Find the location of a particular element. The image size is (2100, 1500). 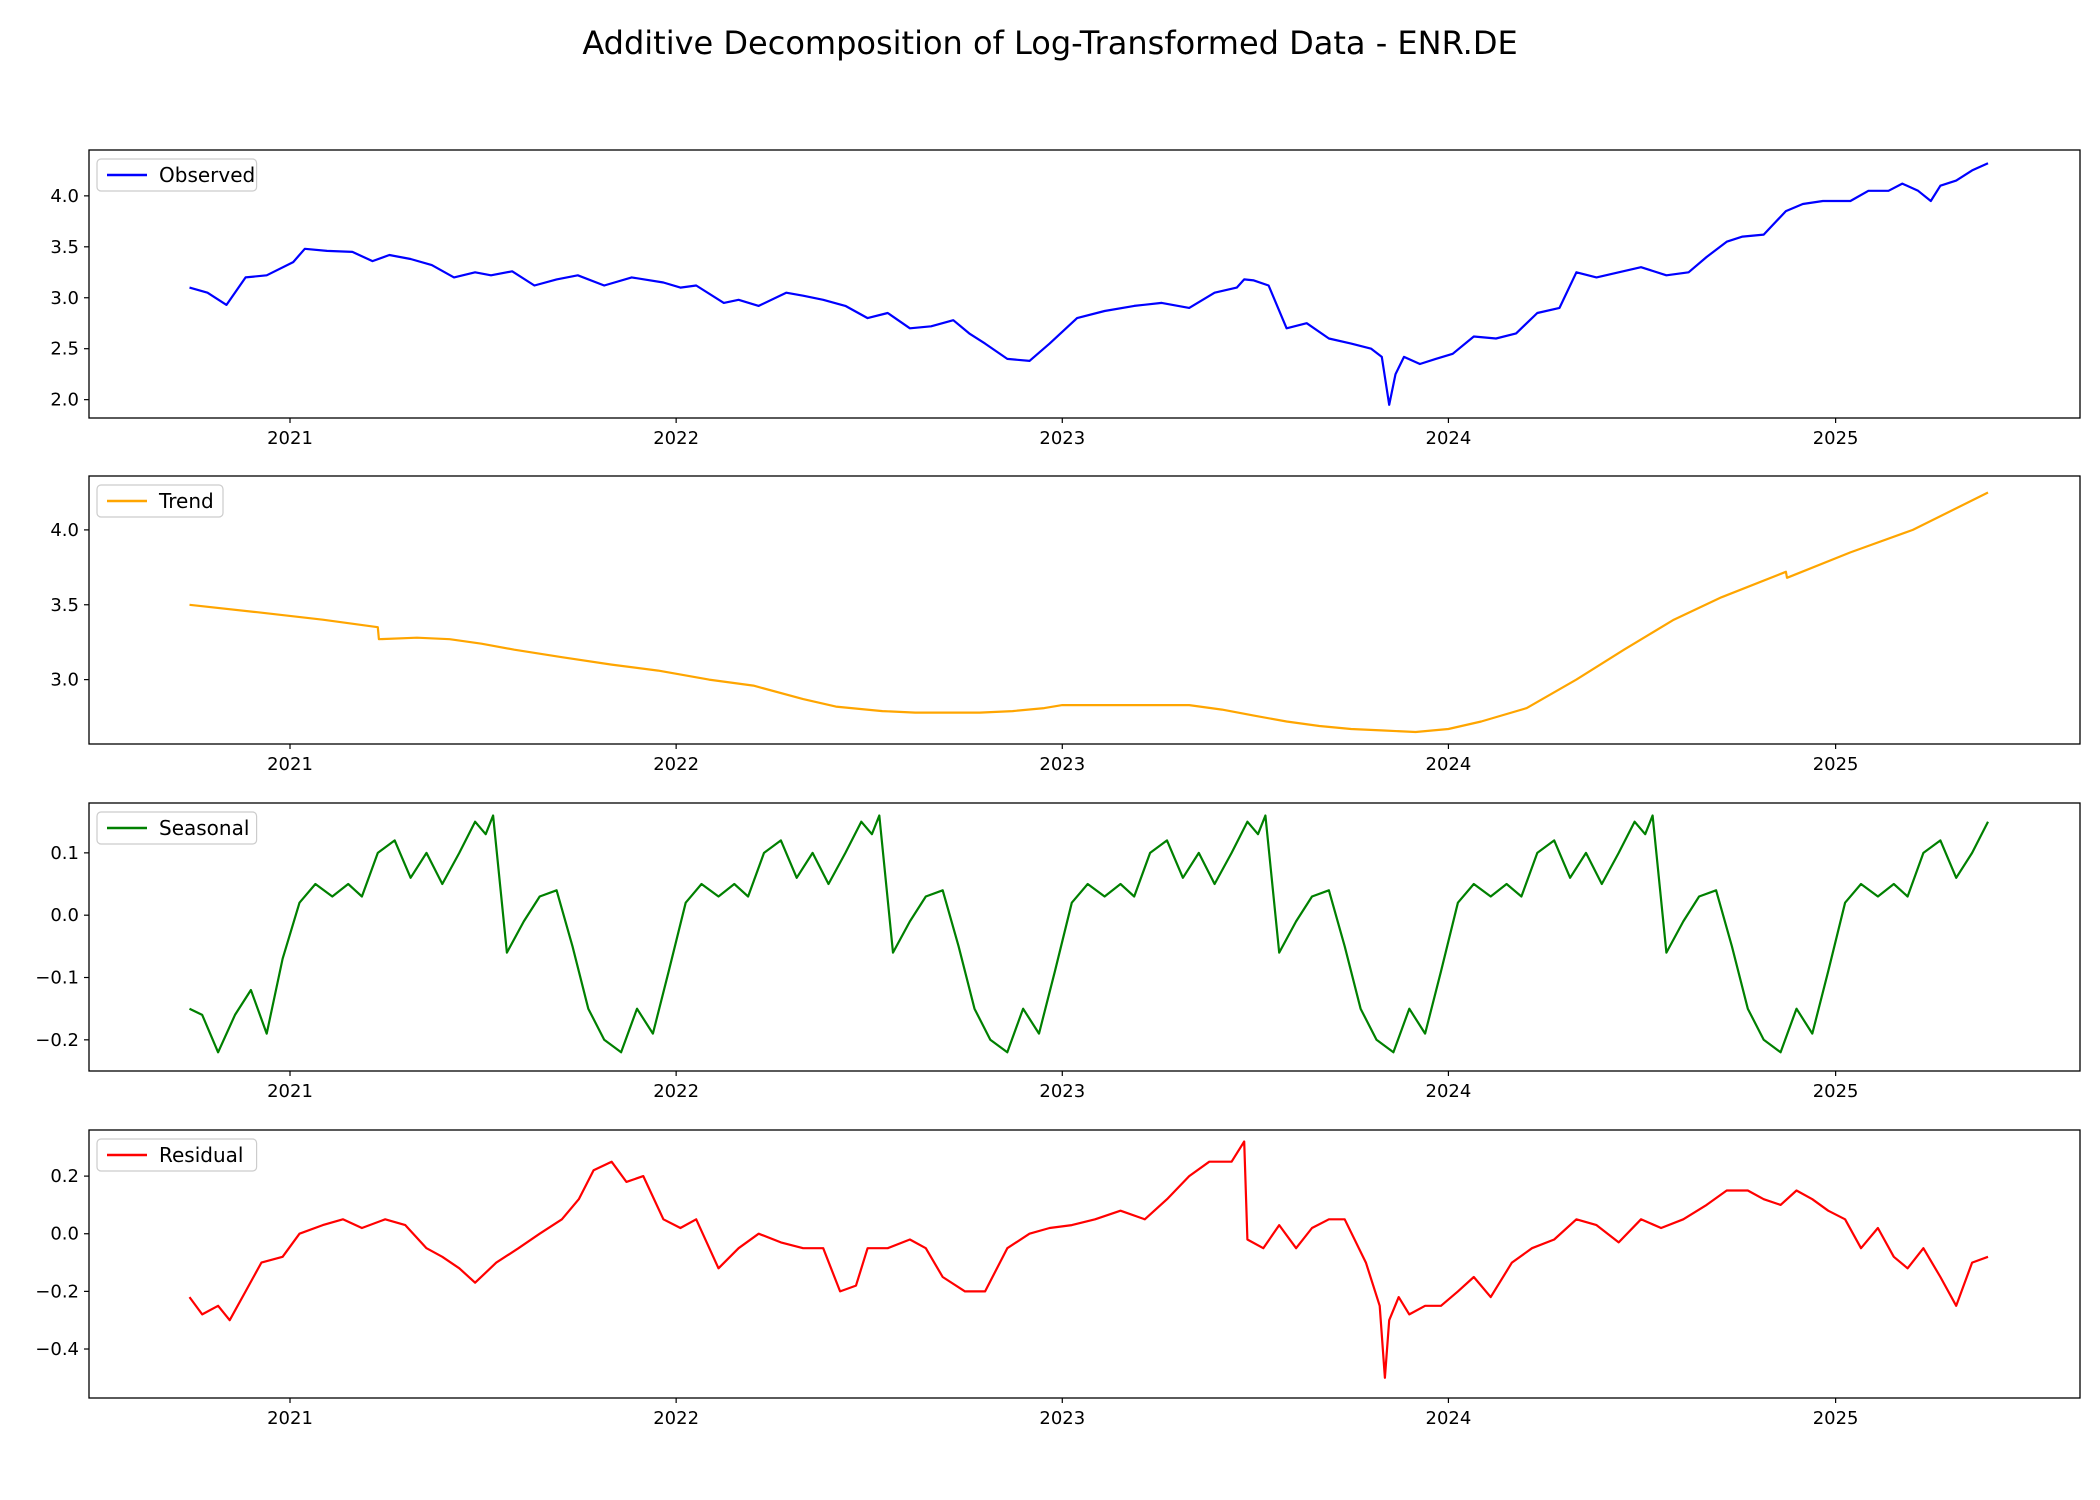

trend-y-tick-label: 4.0 is located at coordinates (64, 530).